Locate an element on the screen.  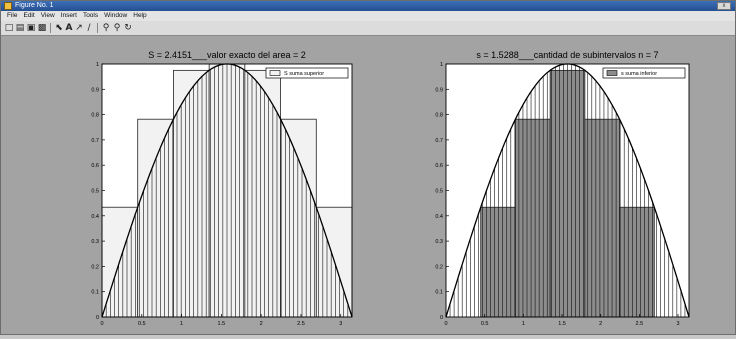
select-arrow-icon: ⬉ is located at coordinates (59, 28).